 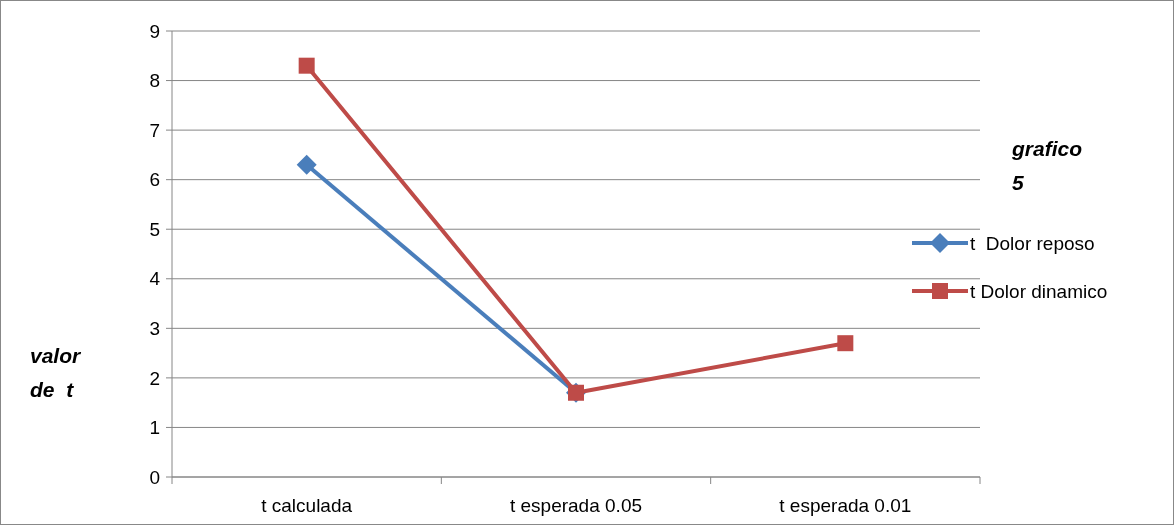 What do you see at coordinates (154, 477) in the screenshot?
I see `y-tick-label: 0` at bounding box center [154, 477].